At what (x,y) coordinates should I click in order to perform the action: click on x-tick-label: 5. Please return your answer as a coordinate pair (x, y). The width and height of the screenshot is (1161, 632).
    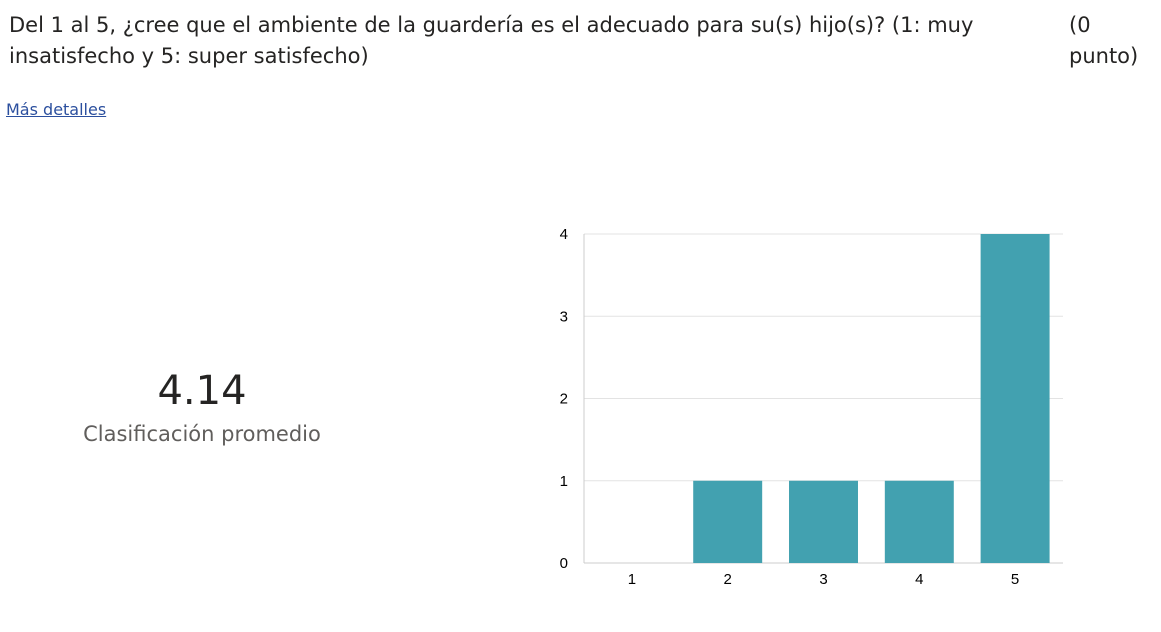
    Looking at the image, I should click on (1015, 579).